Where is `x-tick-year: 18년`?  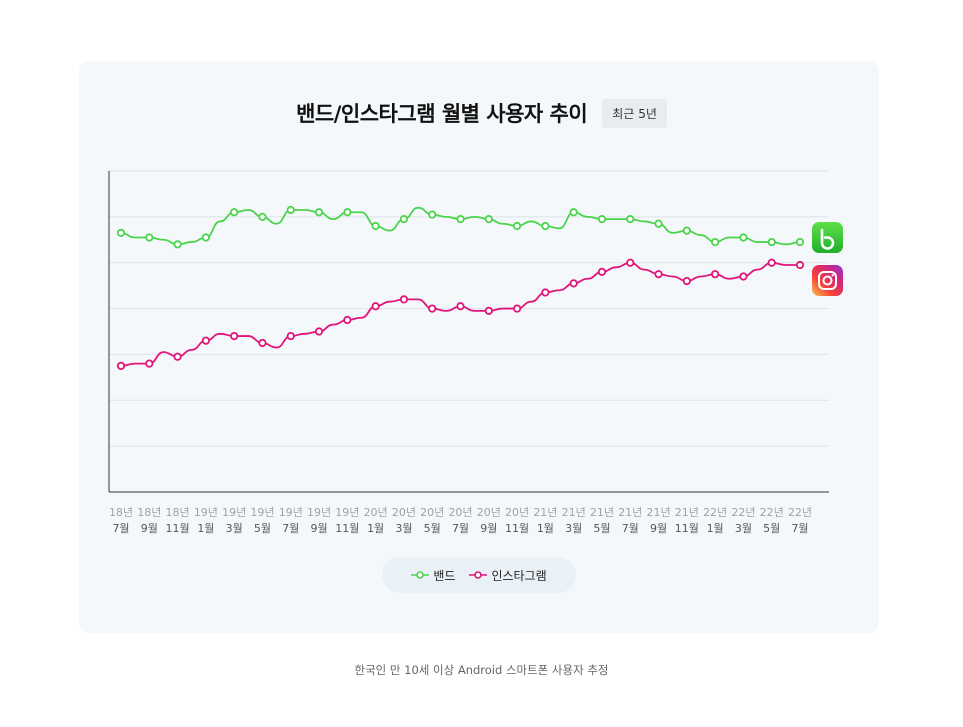
x-tick-year: 18년 is located at coordinates (149, 512).